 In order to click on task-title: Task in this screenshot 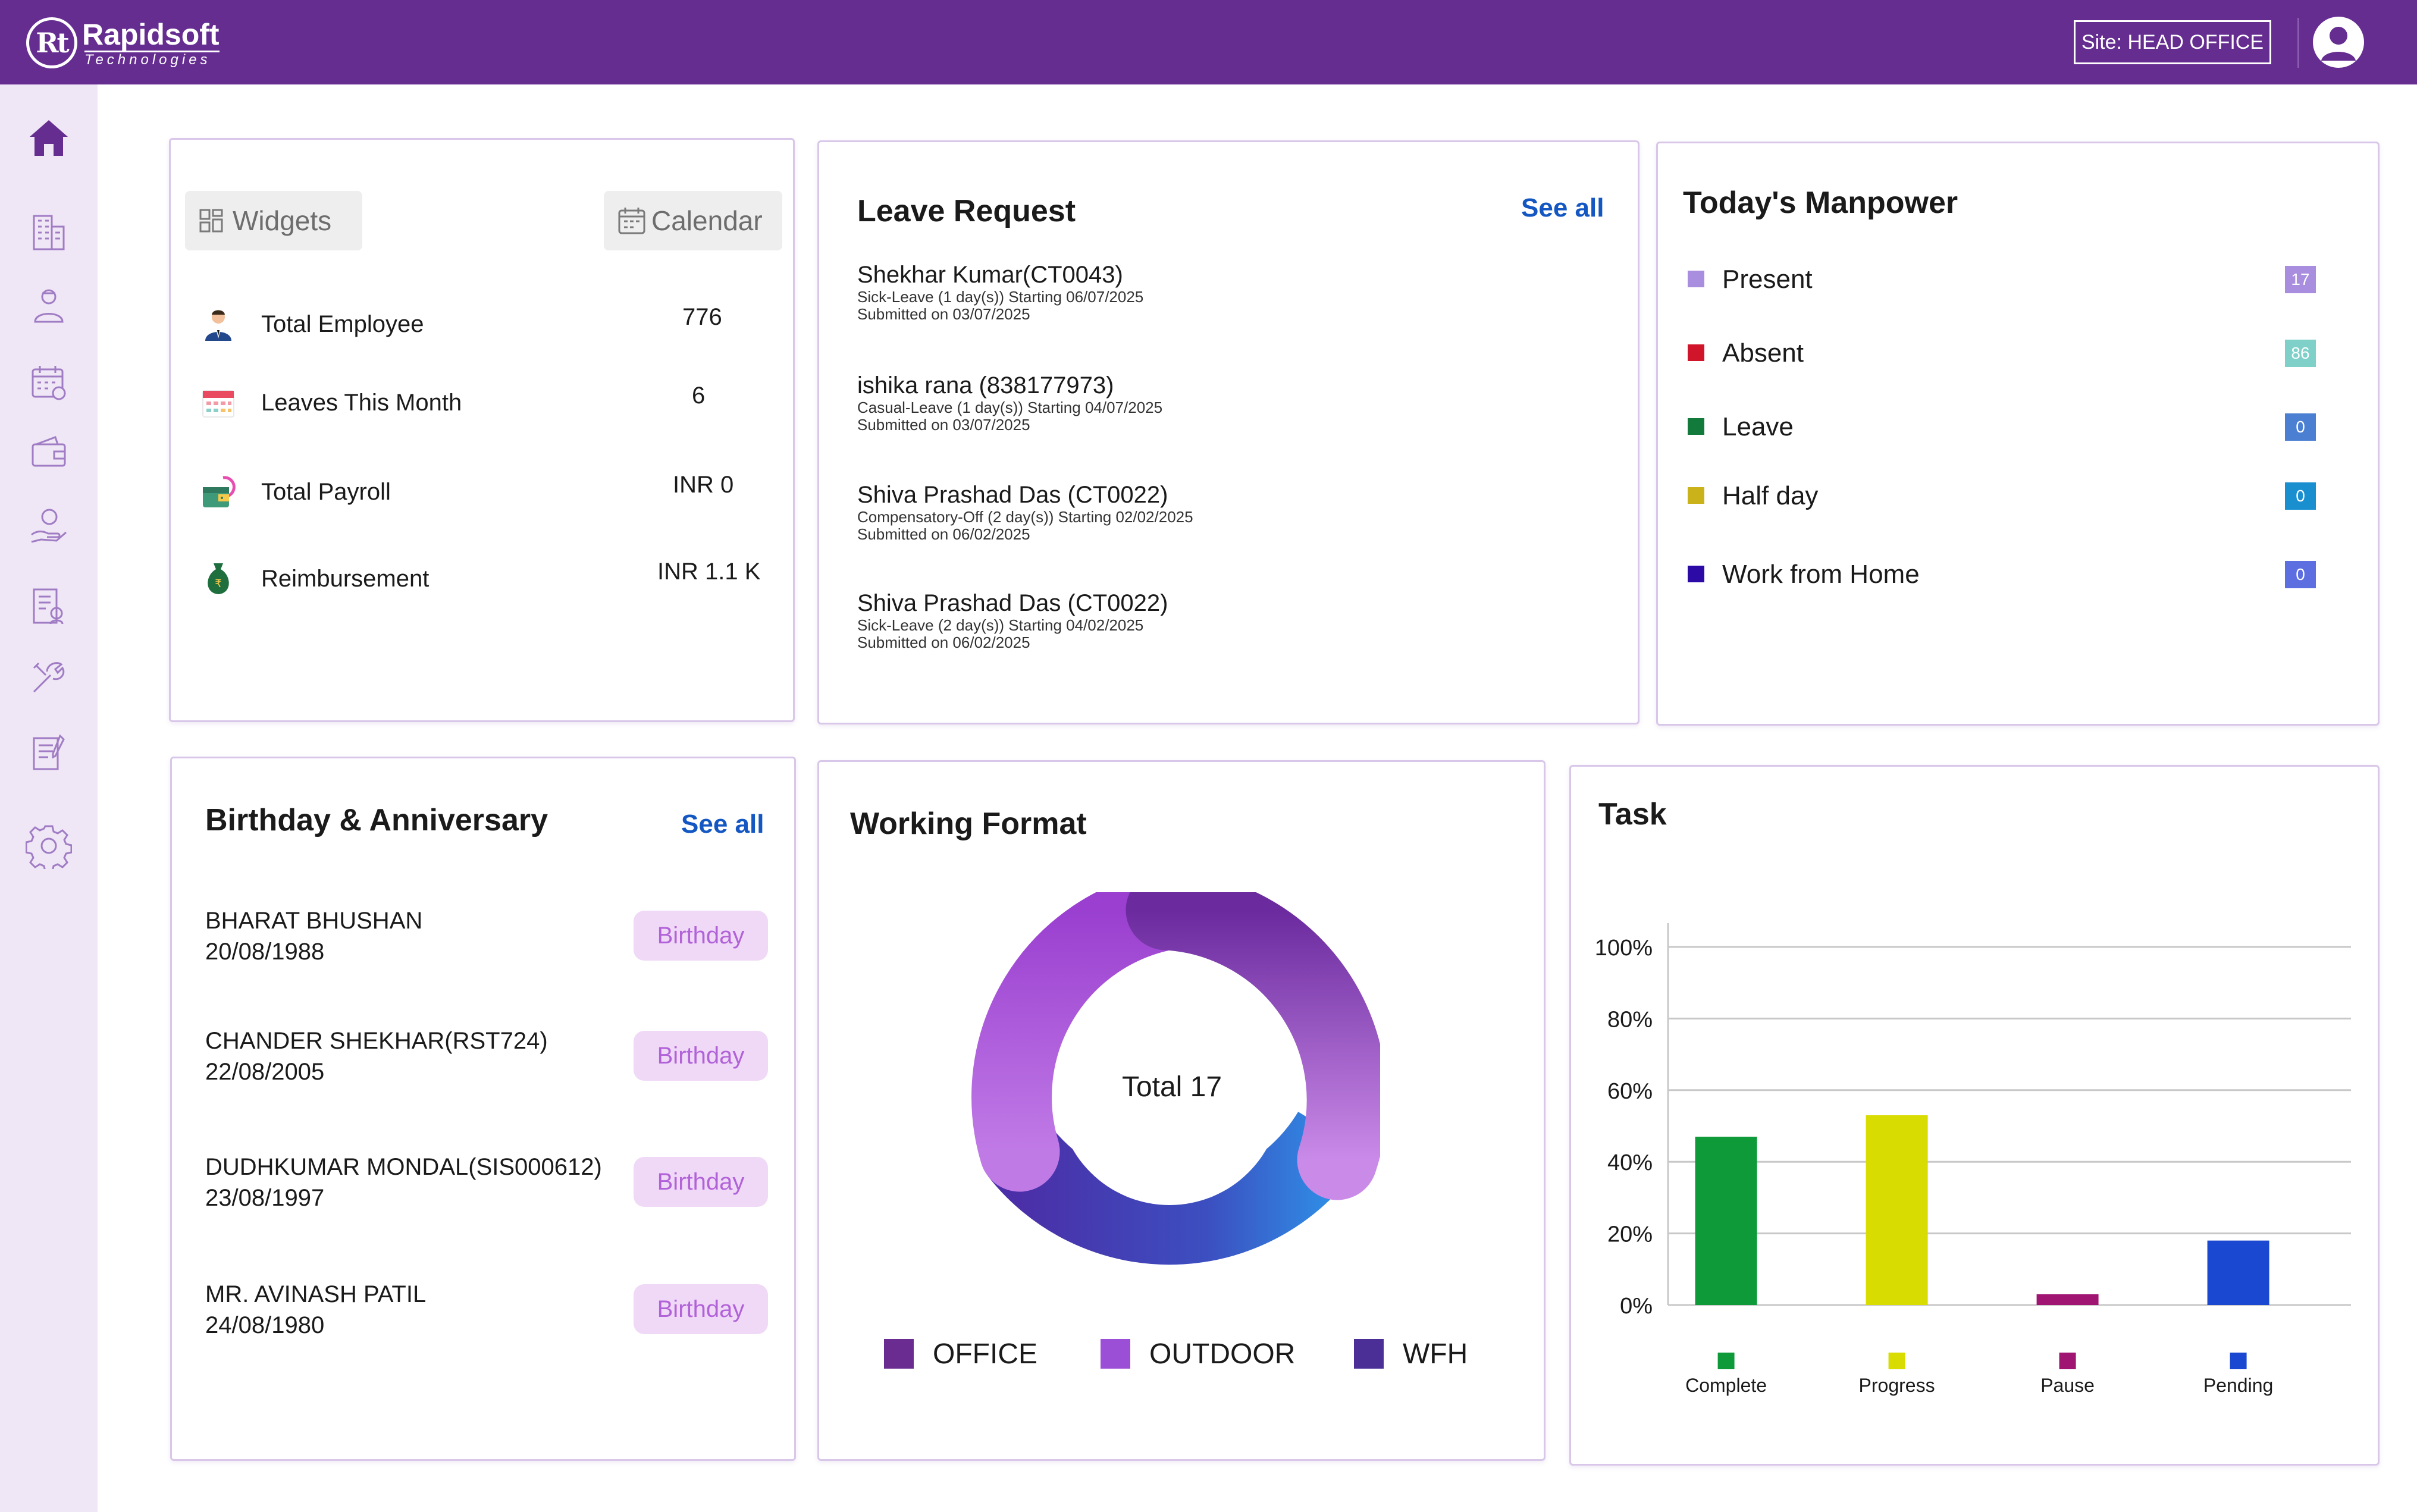, I will do `click(1632, 814)`.